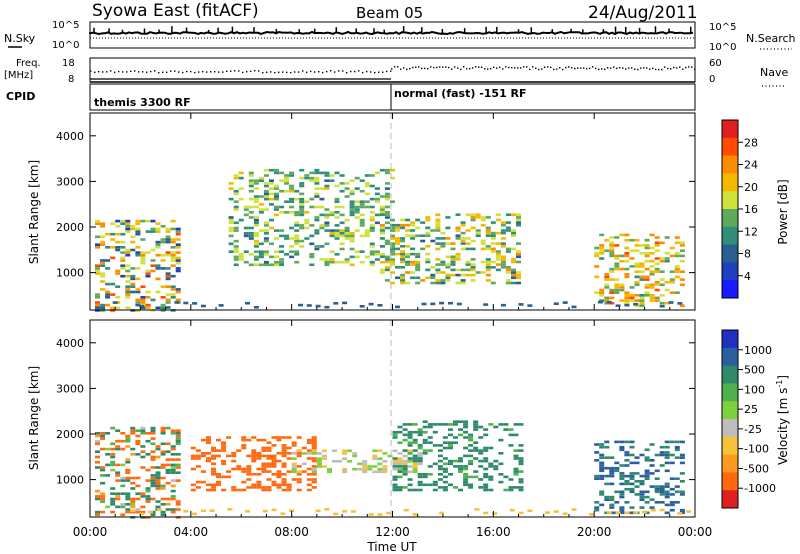 This screenshot has width=800, height=554. Describe the element at coordinates (90, 532) in the screenshot. I see `x-tick-label: 00:00` at that location.